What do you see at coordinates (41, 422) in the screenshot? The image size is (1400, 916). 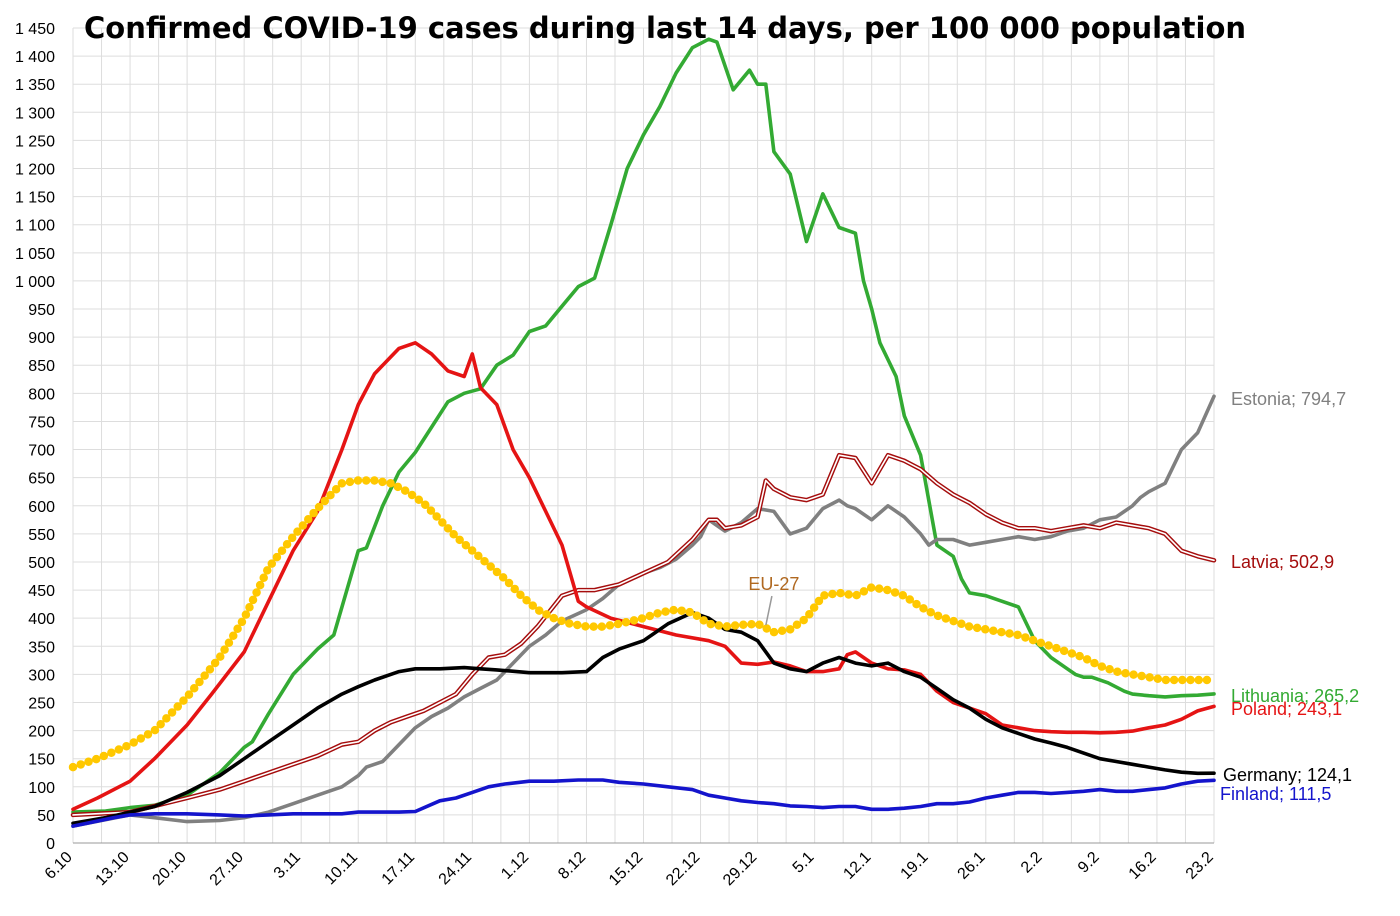 I see `y-tick-label: 750` at bounding box center [41, 422].